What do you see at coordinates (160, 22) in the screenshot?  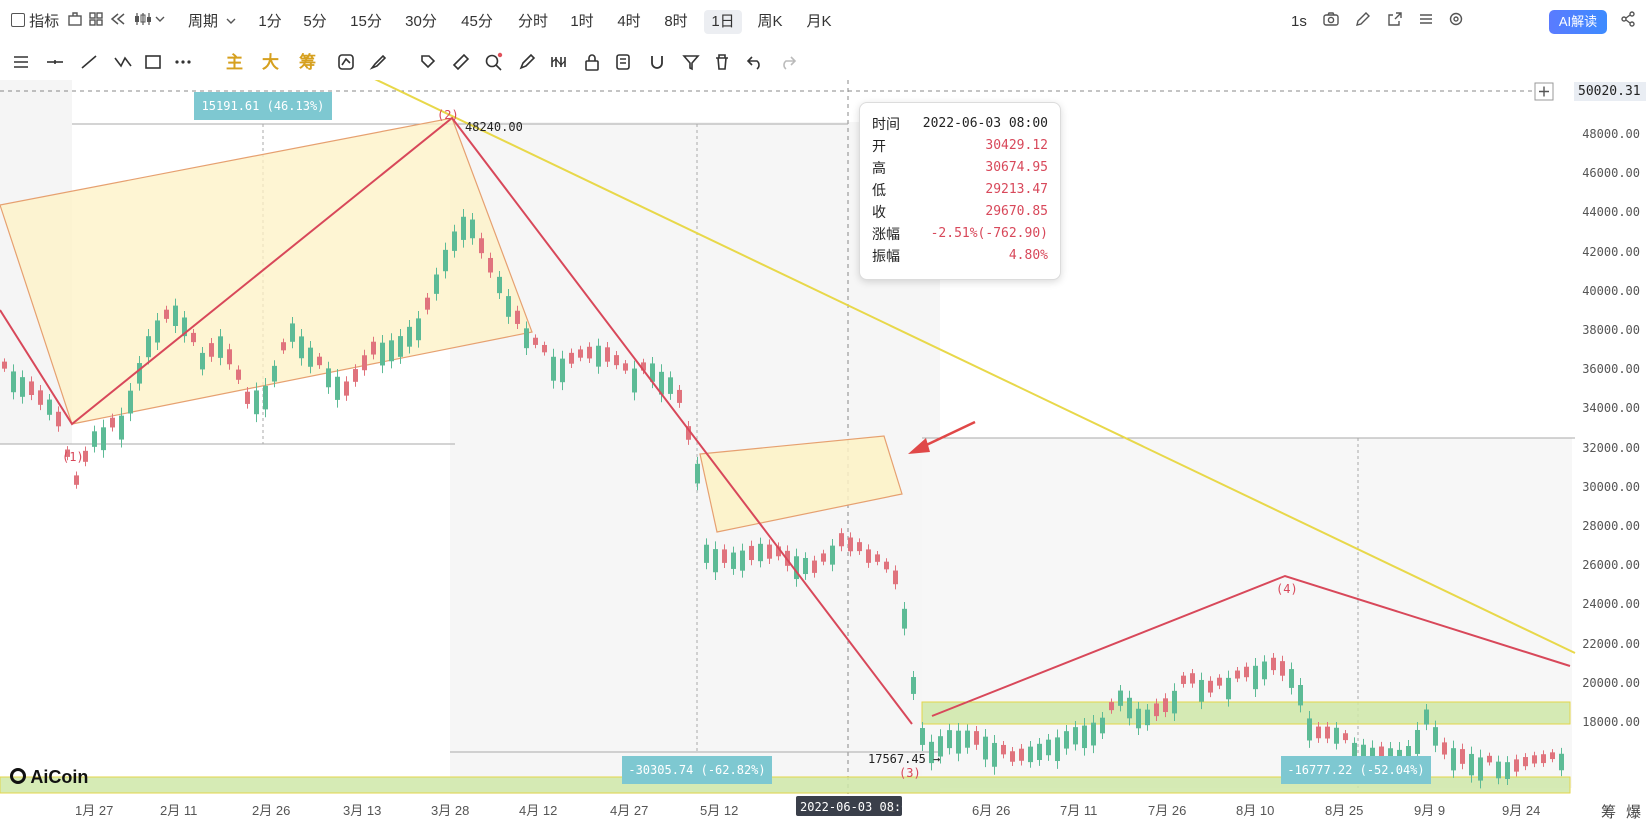 I see `chevron-down-icon` at bounding box center [160, 22].